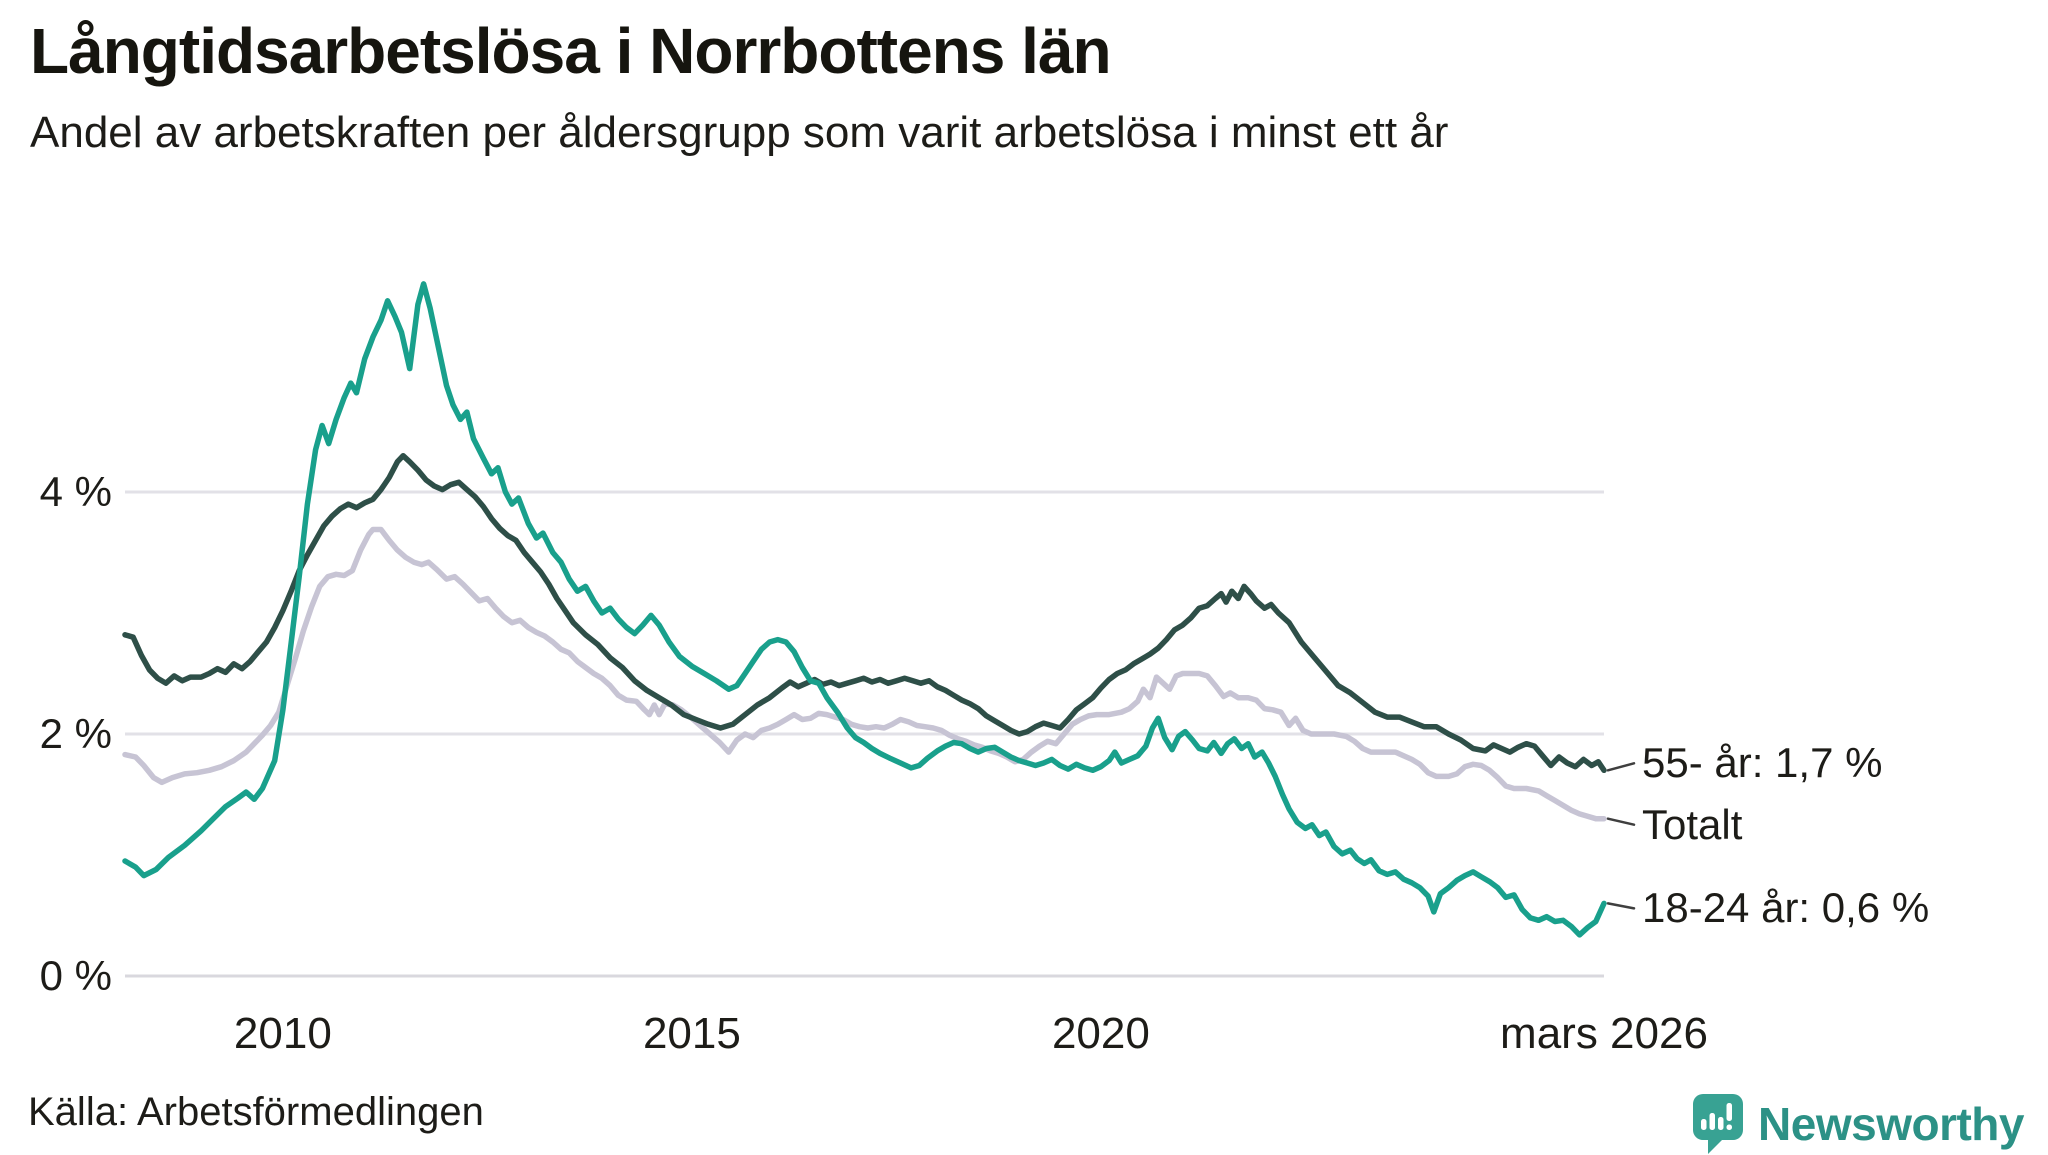 This screenshot has height=1155, width=2048. What do you see at coordinates (1100, 1033) in the screenshot?
I see `x-axis-tick-2020: 2020` at bounding box center [1100, 1033].